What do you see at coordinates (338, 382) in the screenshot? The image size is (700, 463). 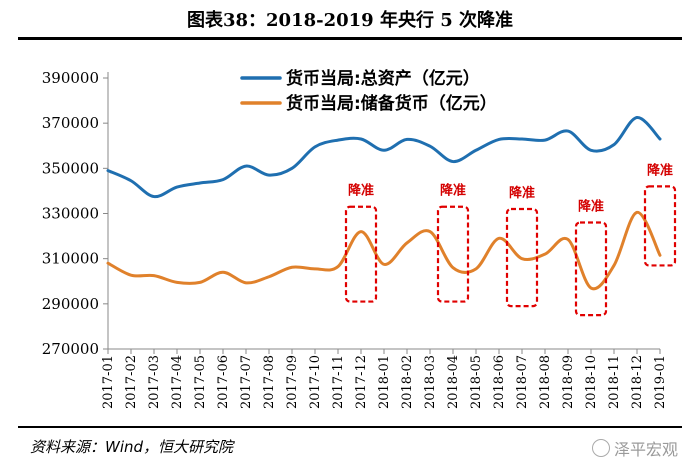 I see `x-tick-label: 2017-11` at bounding box center [338, 382].